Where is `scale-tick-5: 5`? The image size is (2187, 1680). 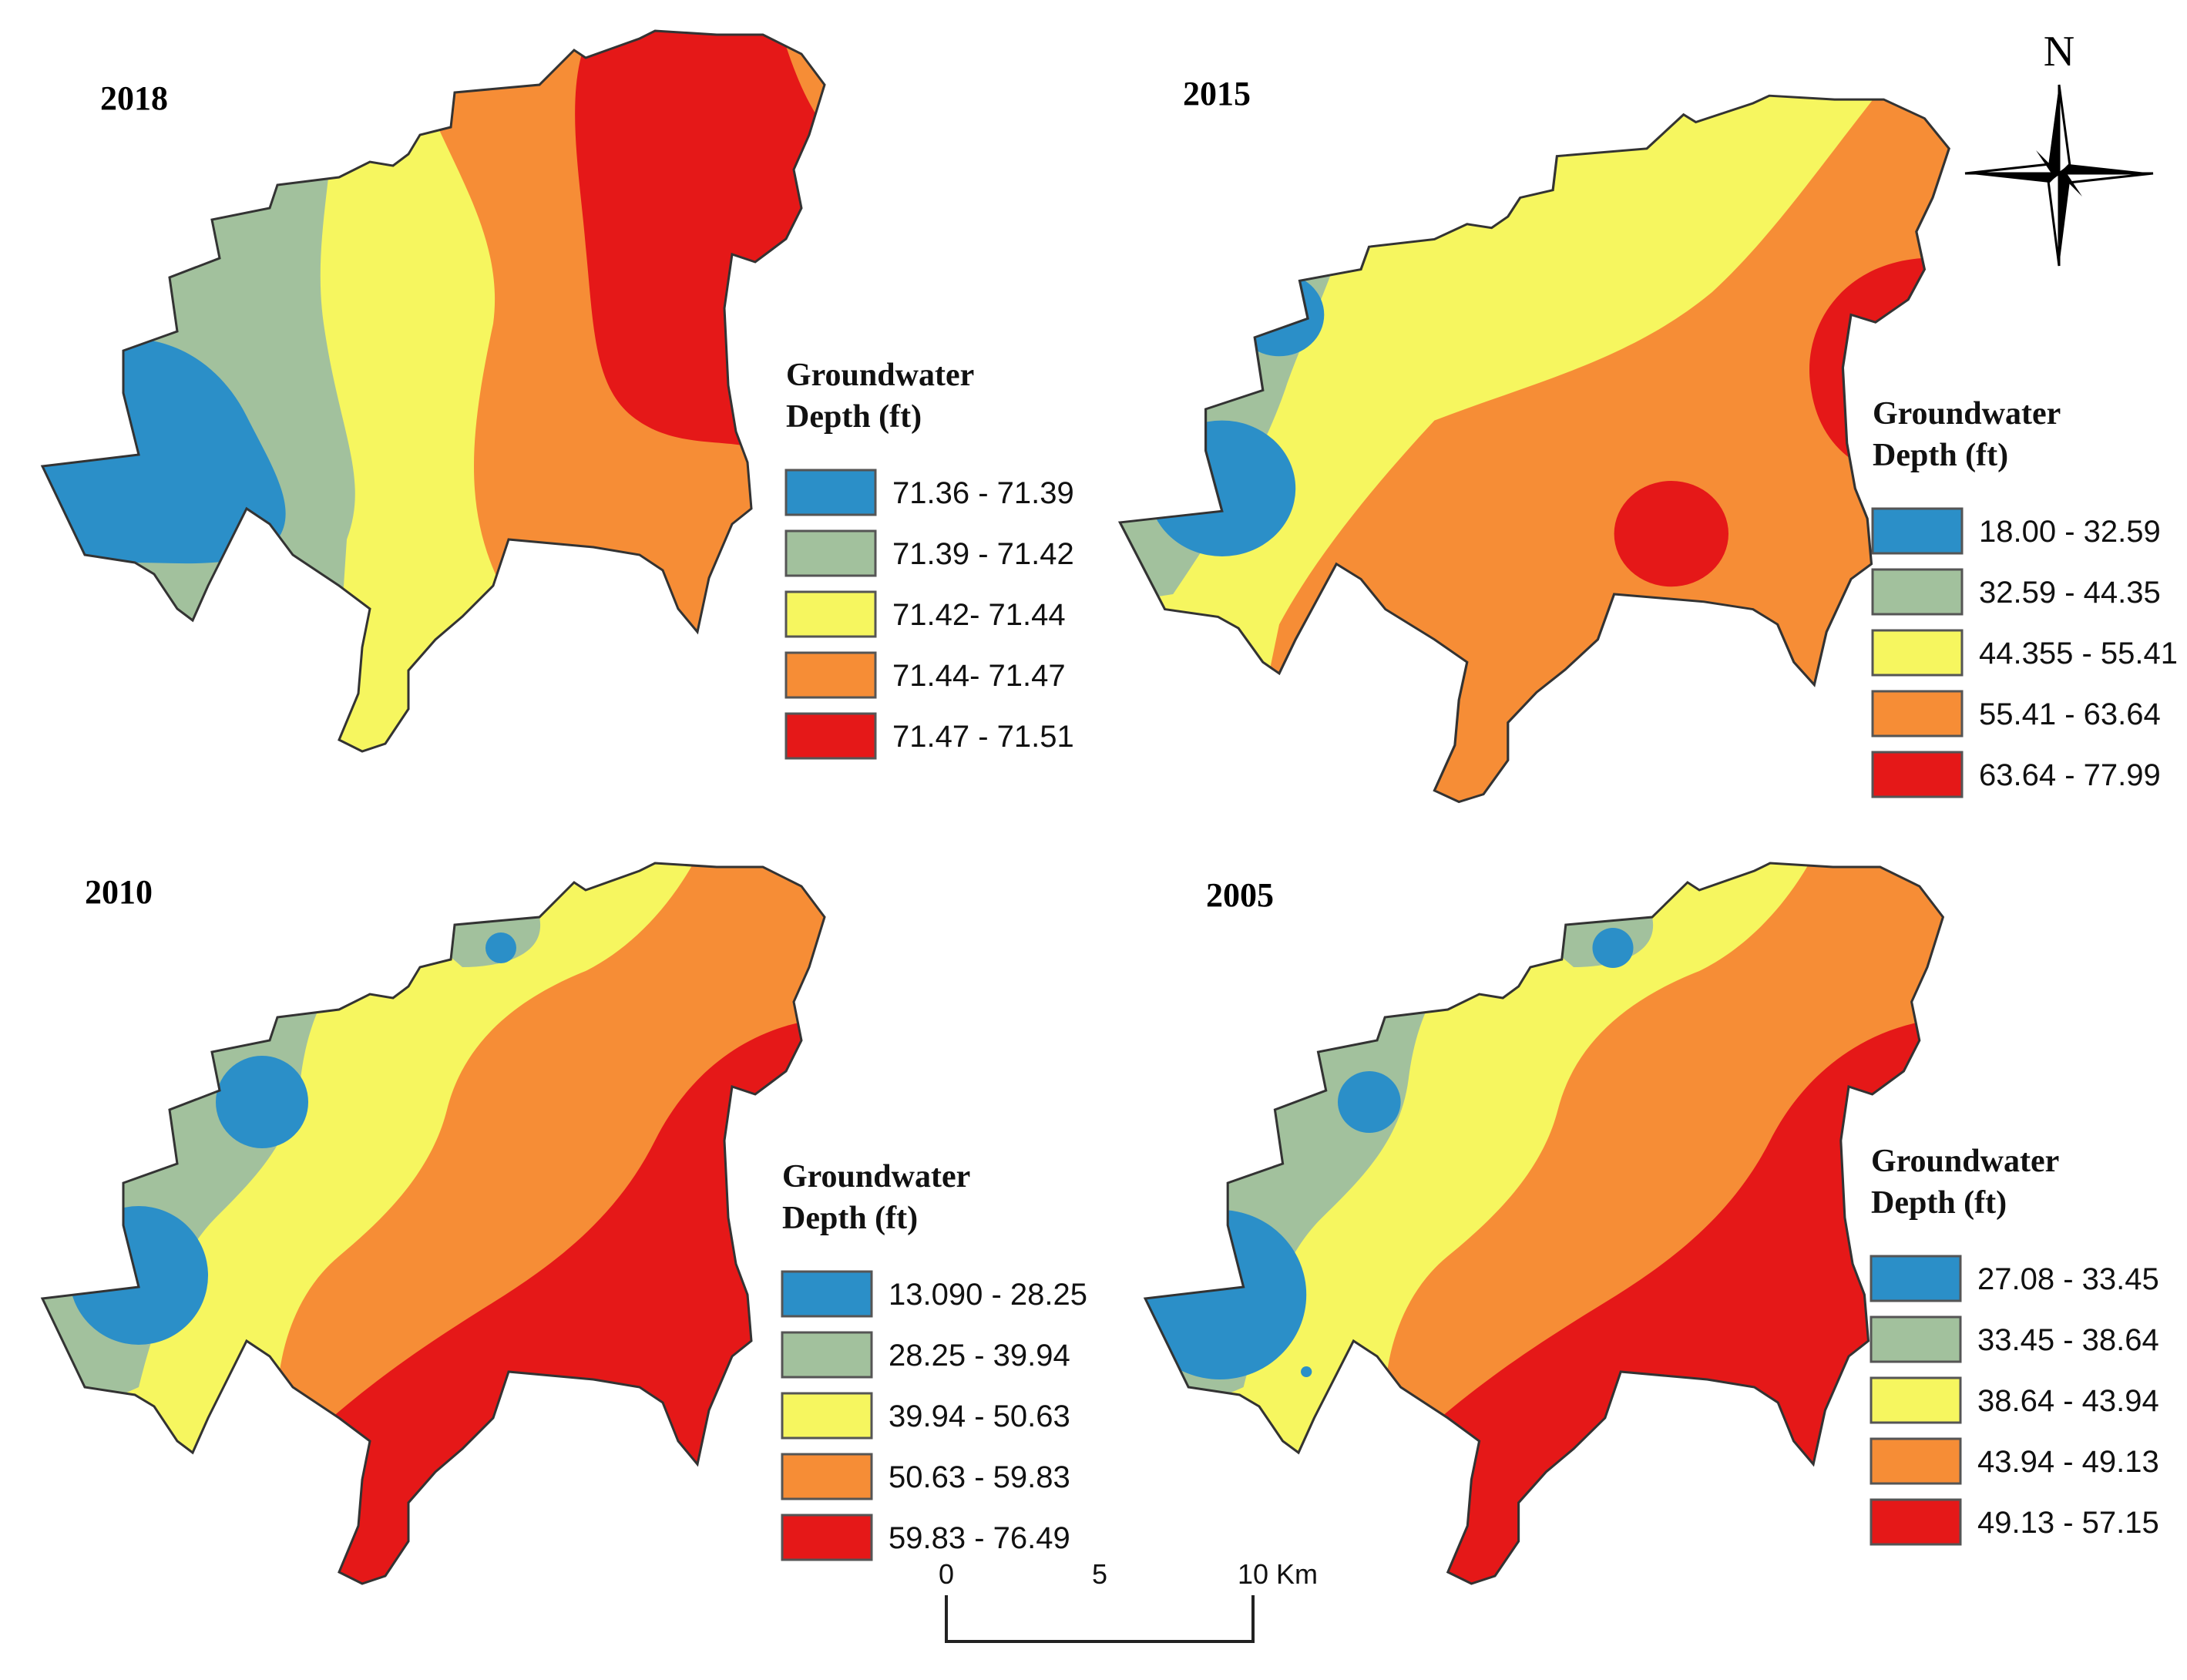 scale-tick-5: 5 is located at coordinates (1099, 1574).